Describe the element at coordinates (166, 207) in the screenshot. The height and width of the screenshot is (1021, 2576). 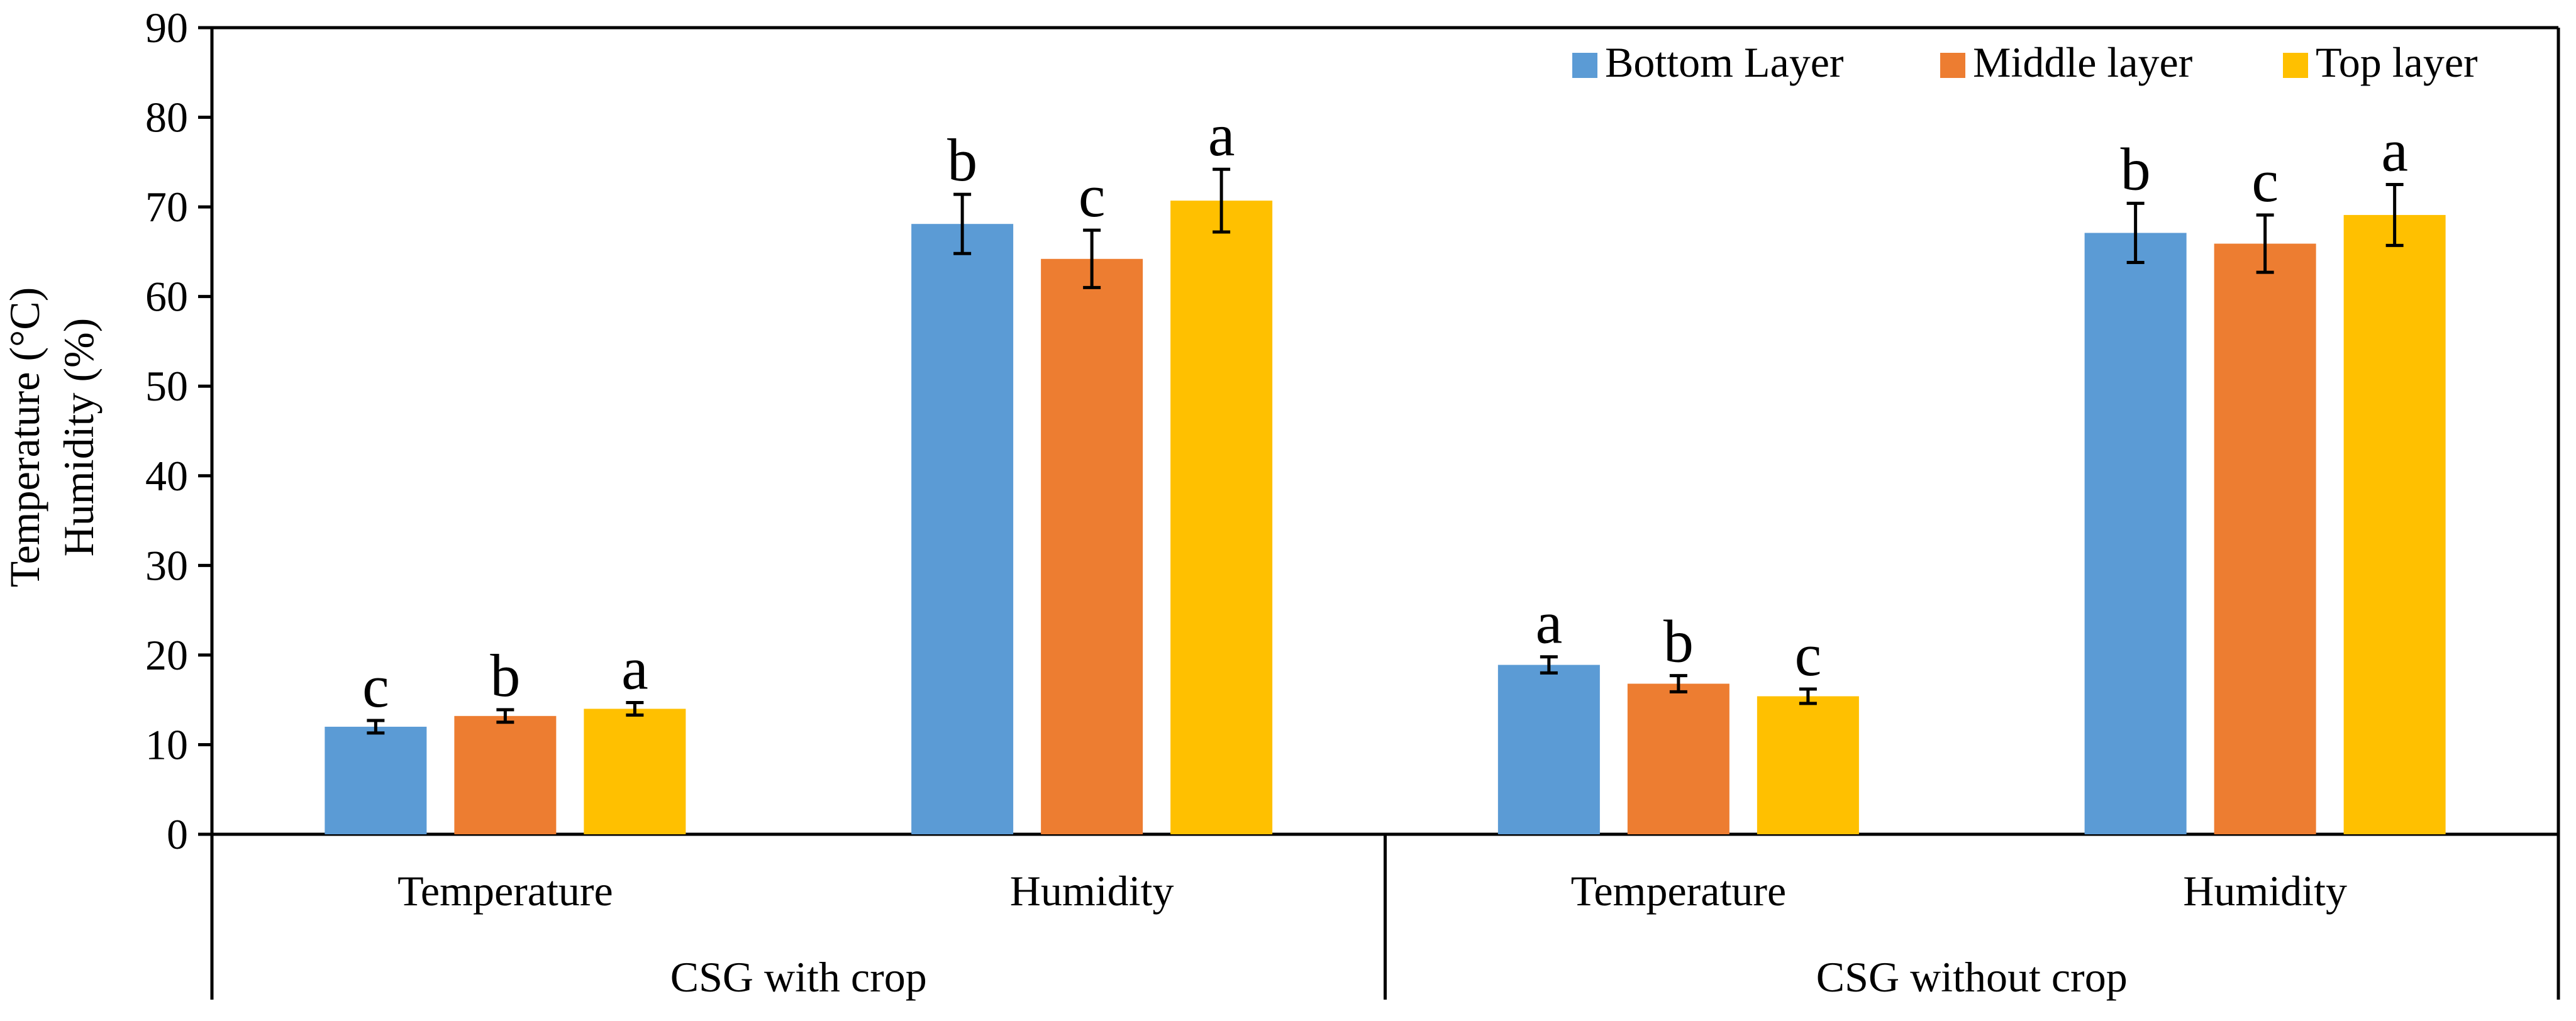
I see `y-tick-label: 70` at that location.